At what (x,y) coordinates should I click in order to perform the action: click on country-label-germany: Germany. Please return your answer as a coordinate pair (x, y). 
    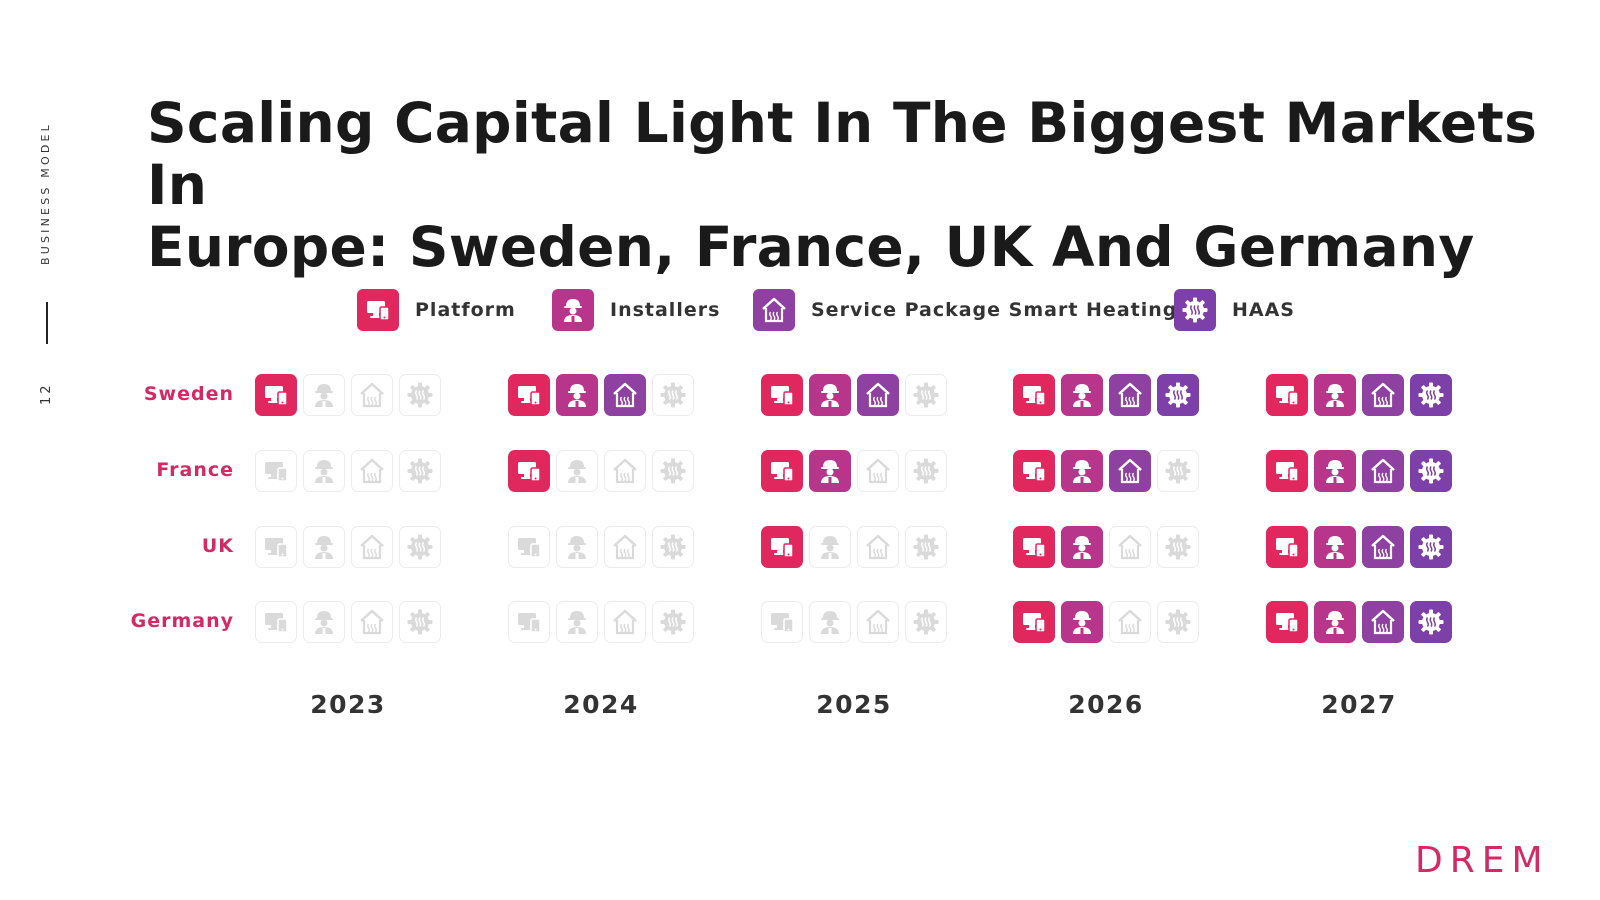
    Looking at the image, I should click on (182, 621).